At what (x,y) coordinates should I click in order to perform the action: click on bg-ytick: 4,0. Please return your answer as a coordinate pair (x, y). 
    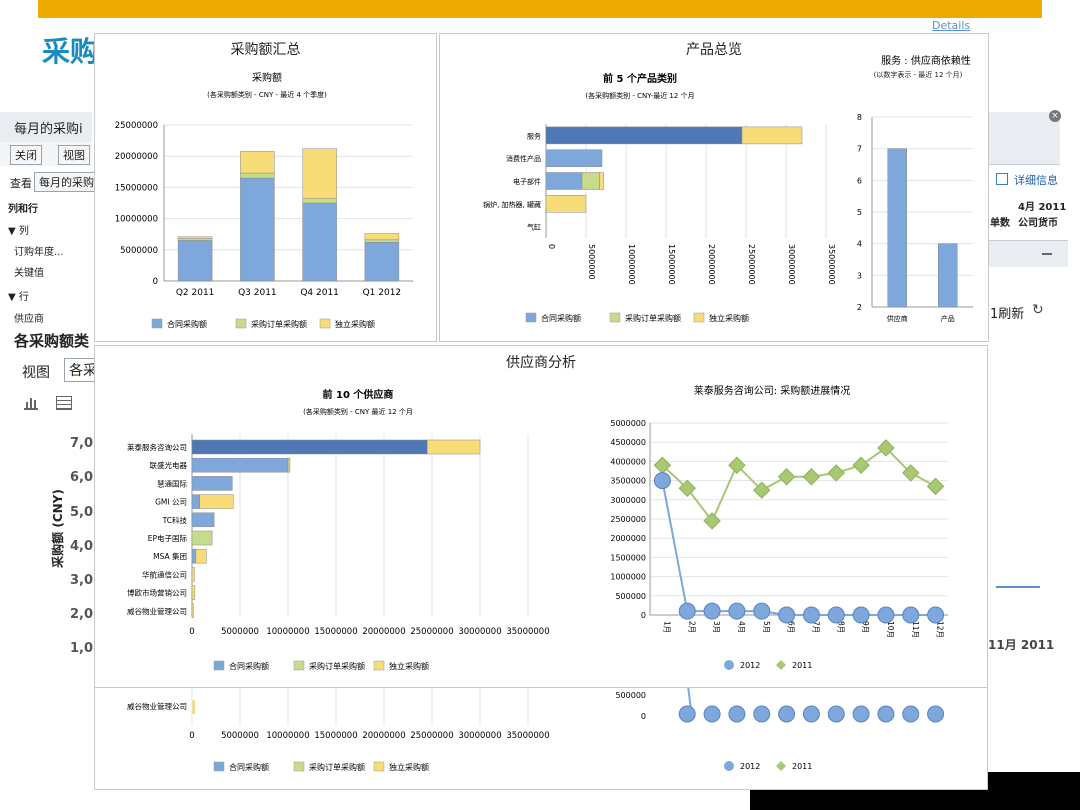
    Looking at the image, I should click on (82, 546).